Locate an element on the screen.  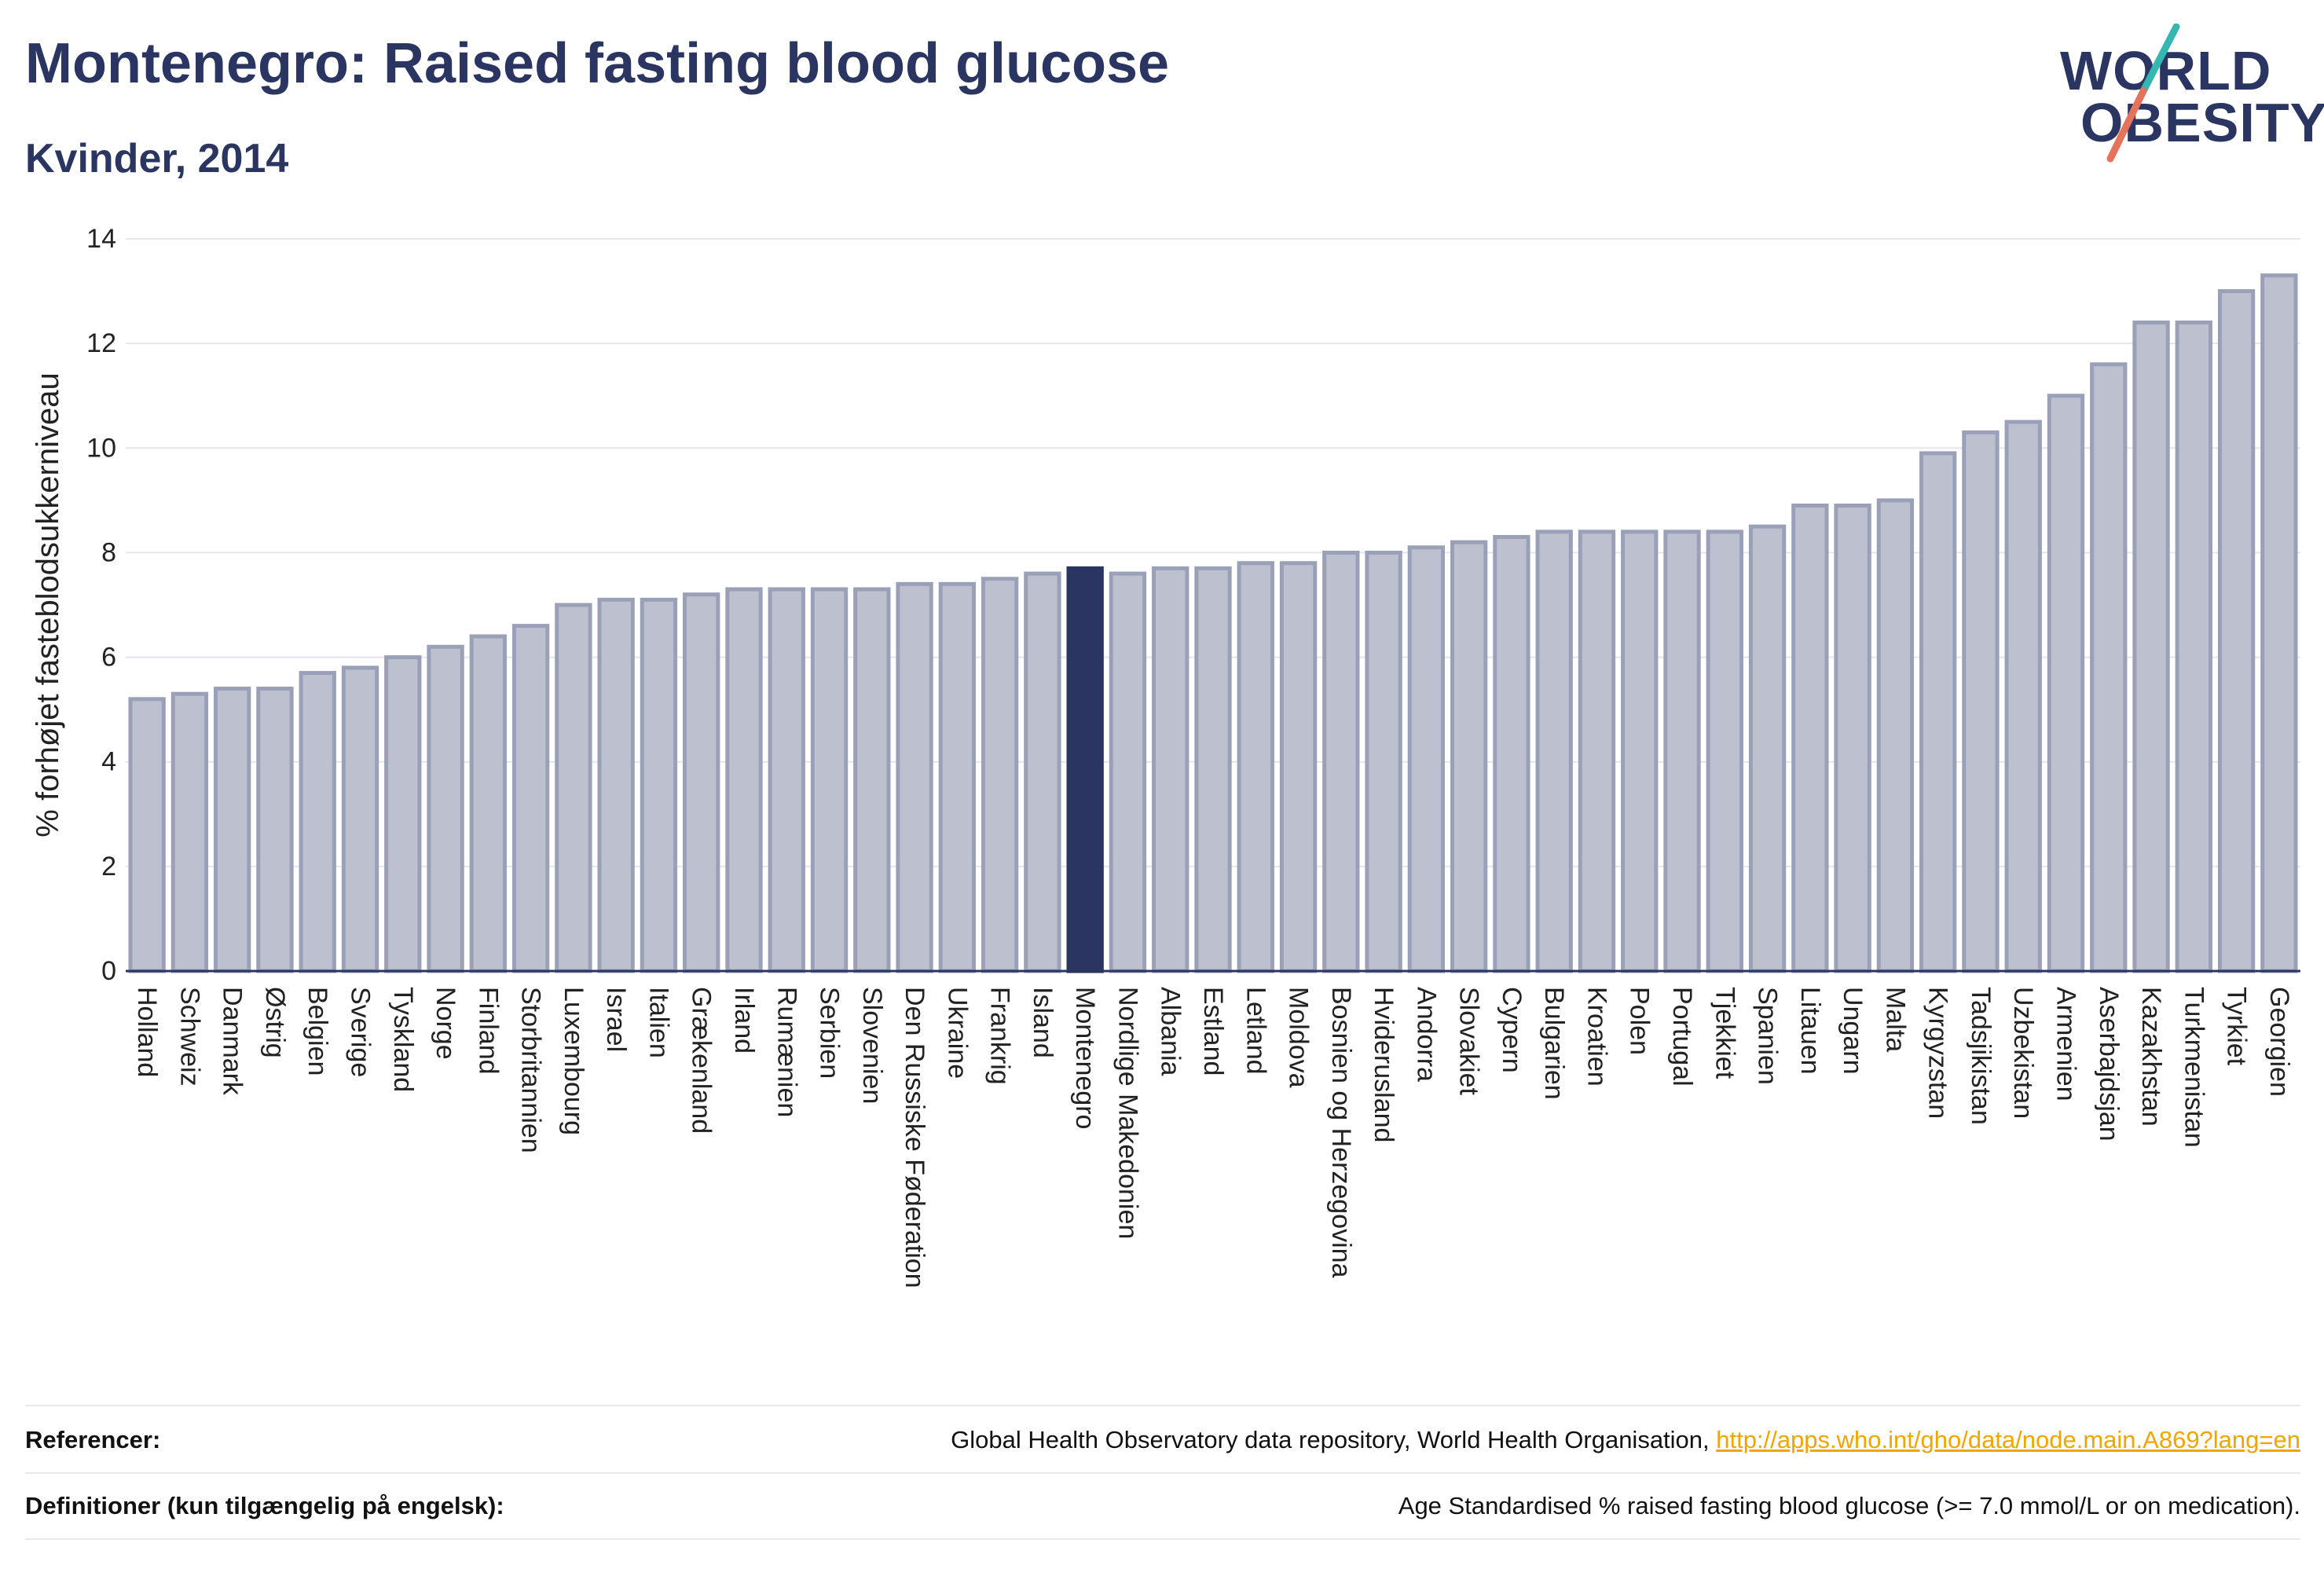
x-tick-label: Tadsjikistan is located at coordinates (1981, 1056).